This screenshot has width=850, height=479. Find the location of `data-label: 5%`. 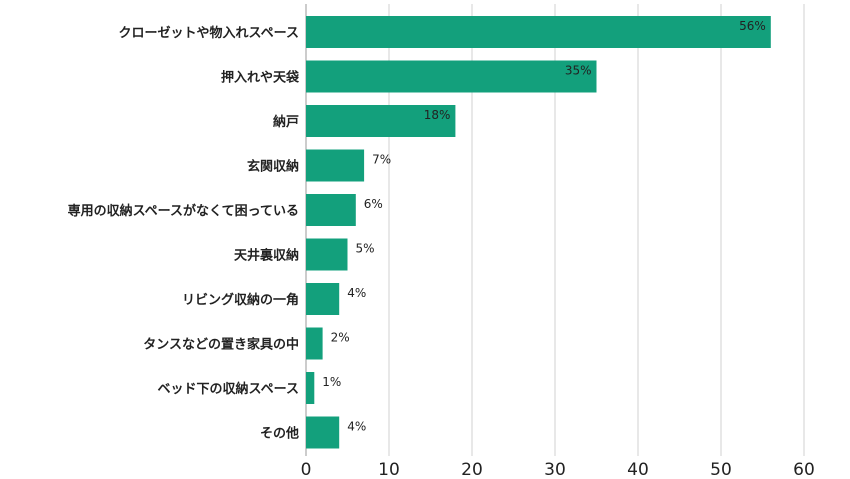

data-label: 5% is located at coordinates (365, 249).